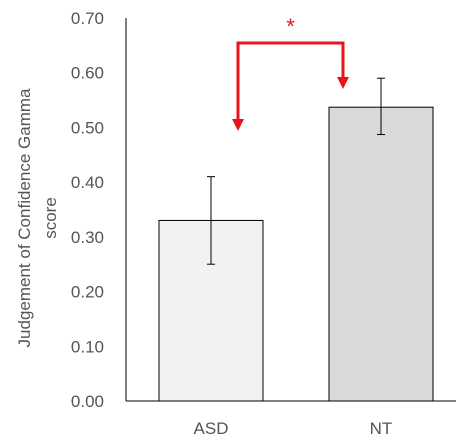 The image size is (456, 439). Describe the element at coordinates (290, 80) in the screenshot. I see `significance-bracket` at that location.